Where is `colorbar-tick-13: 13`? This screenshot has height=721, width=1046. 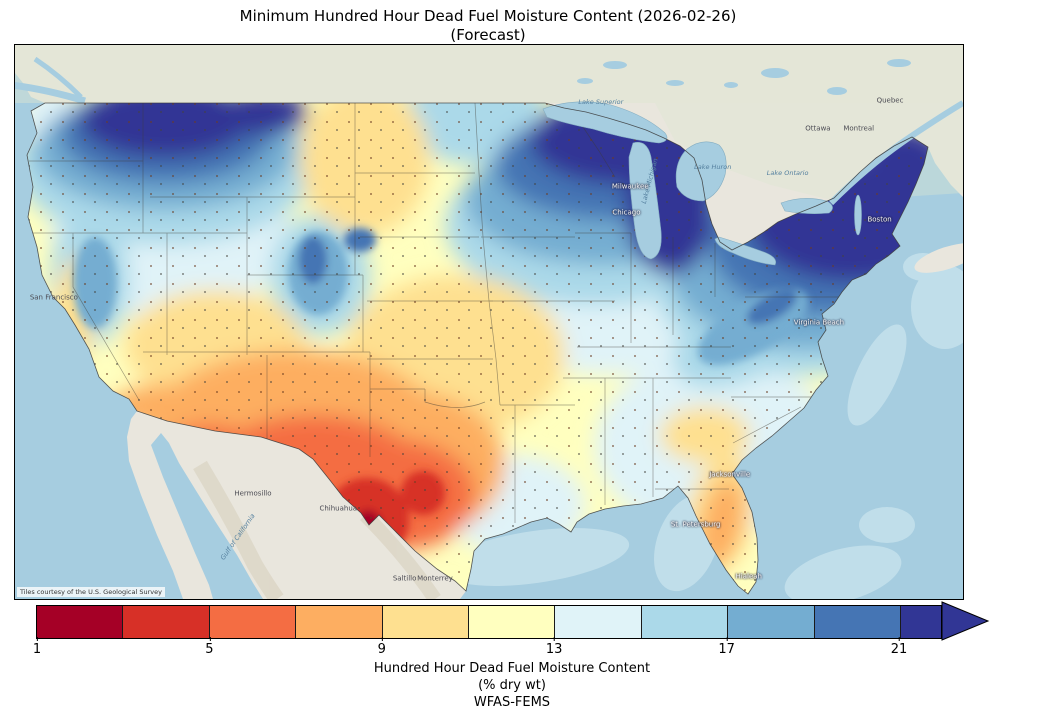
colorbar-tick-13: 13 is located at coordinates (554, 647).